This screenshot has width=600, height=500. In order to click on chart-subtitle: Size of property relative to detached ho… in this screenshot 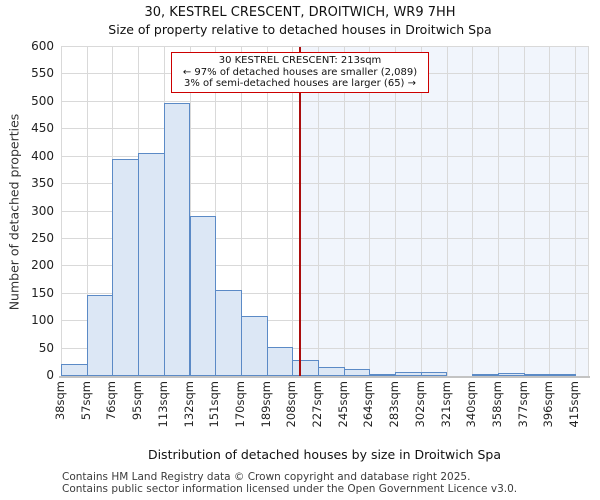, I will do `click(300, 29)`.